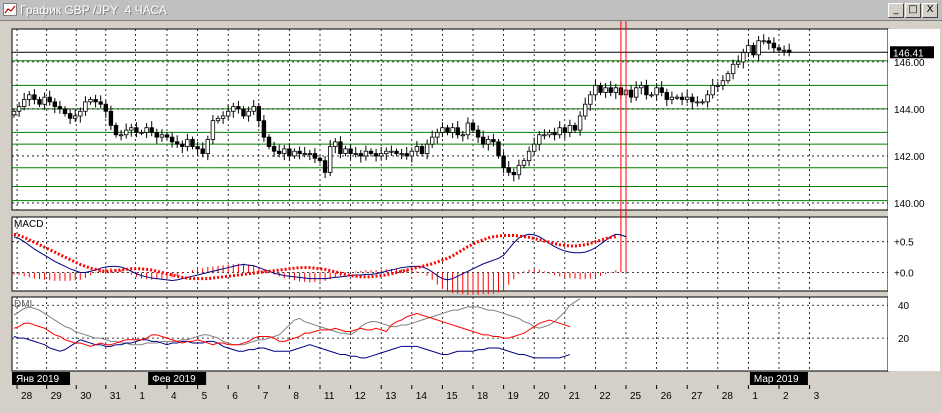 The width and height of the screenshot is (942, 413). What do you see at coordinates (205, 396) in the screenshot?
I see `day-tick-label-6: 5` at bounding box center [205, 396].